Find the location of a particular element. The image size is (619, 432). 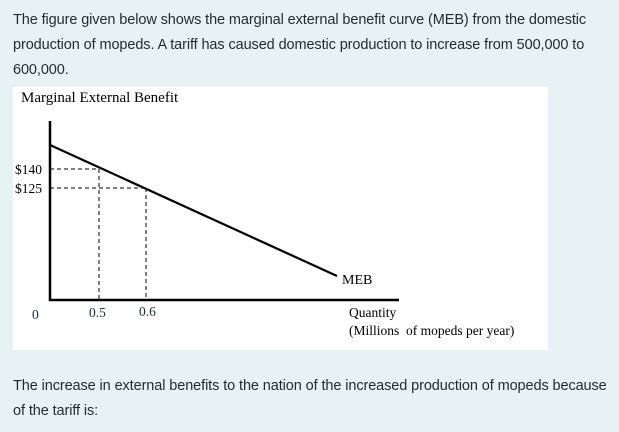

meb-curve-label: MEB is located at coordinates (357, 280).